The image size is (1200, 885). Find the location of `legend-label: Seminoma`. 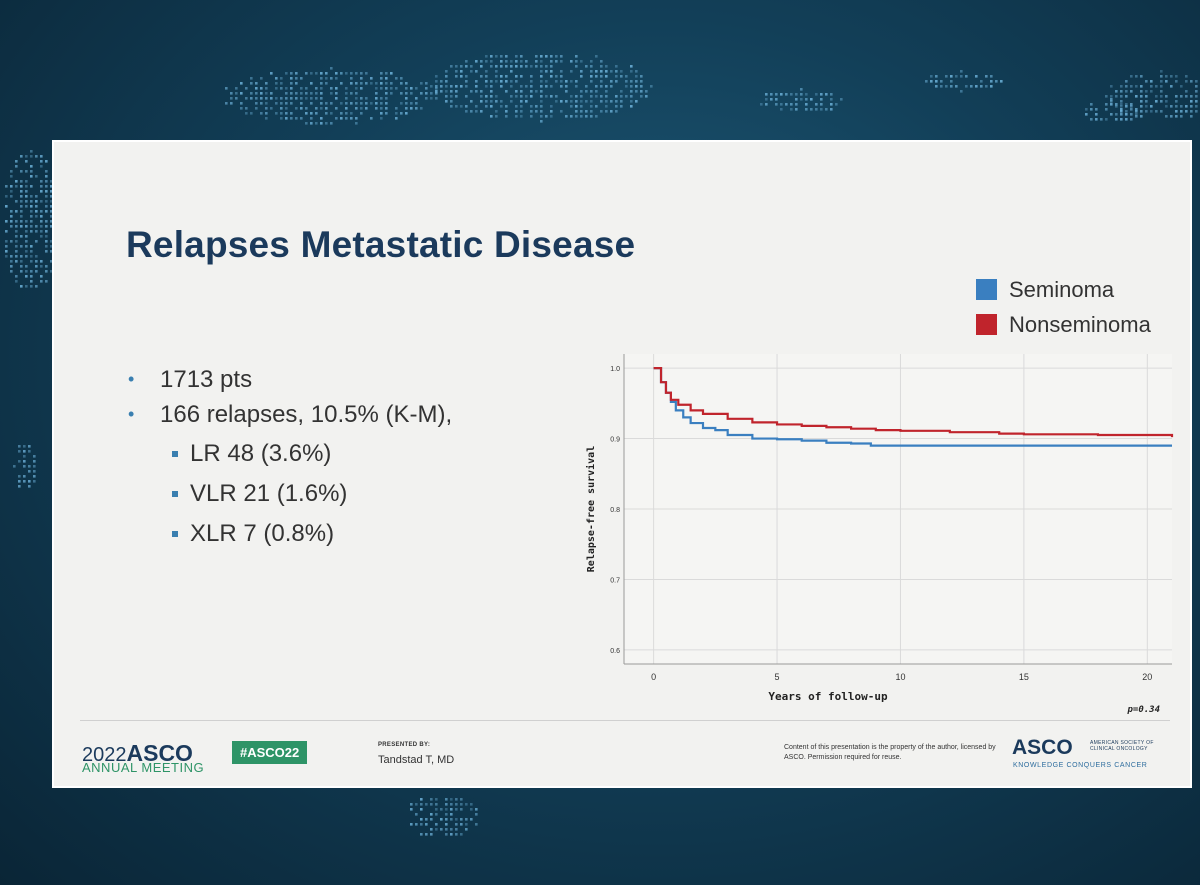

legend-label: Seminoma is located at coordinates (1062, 289).